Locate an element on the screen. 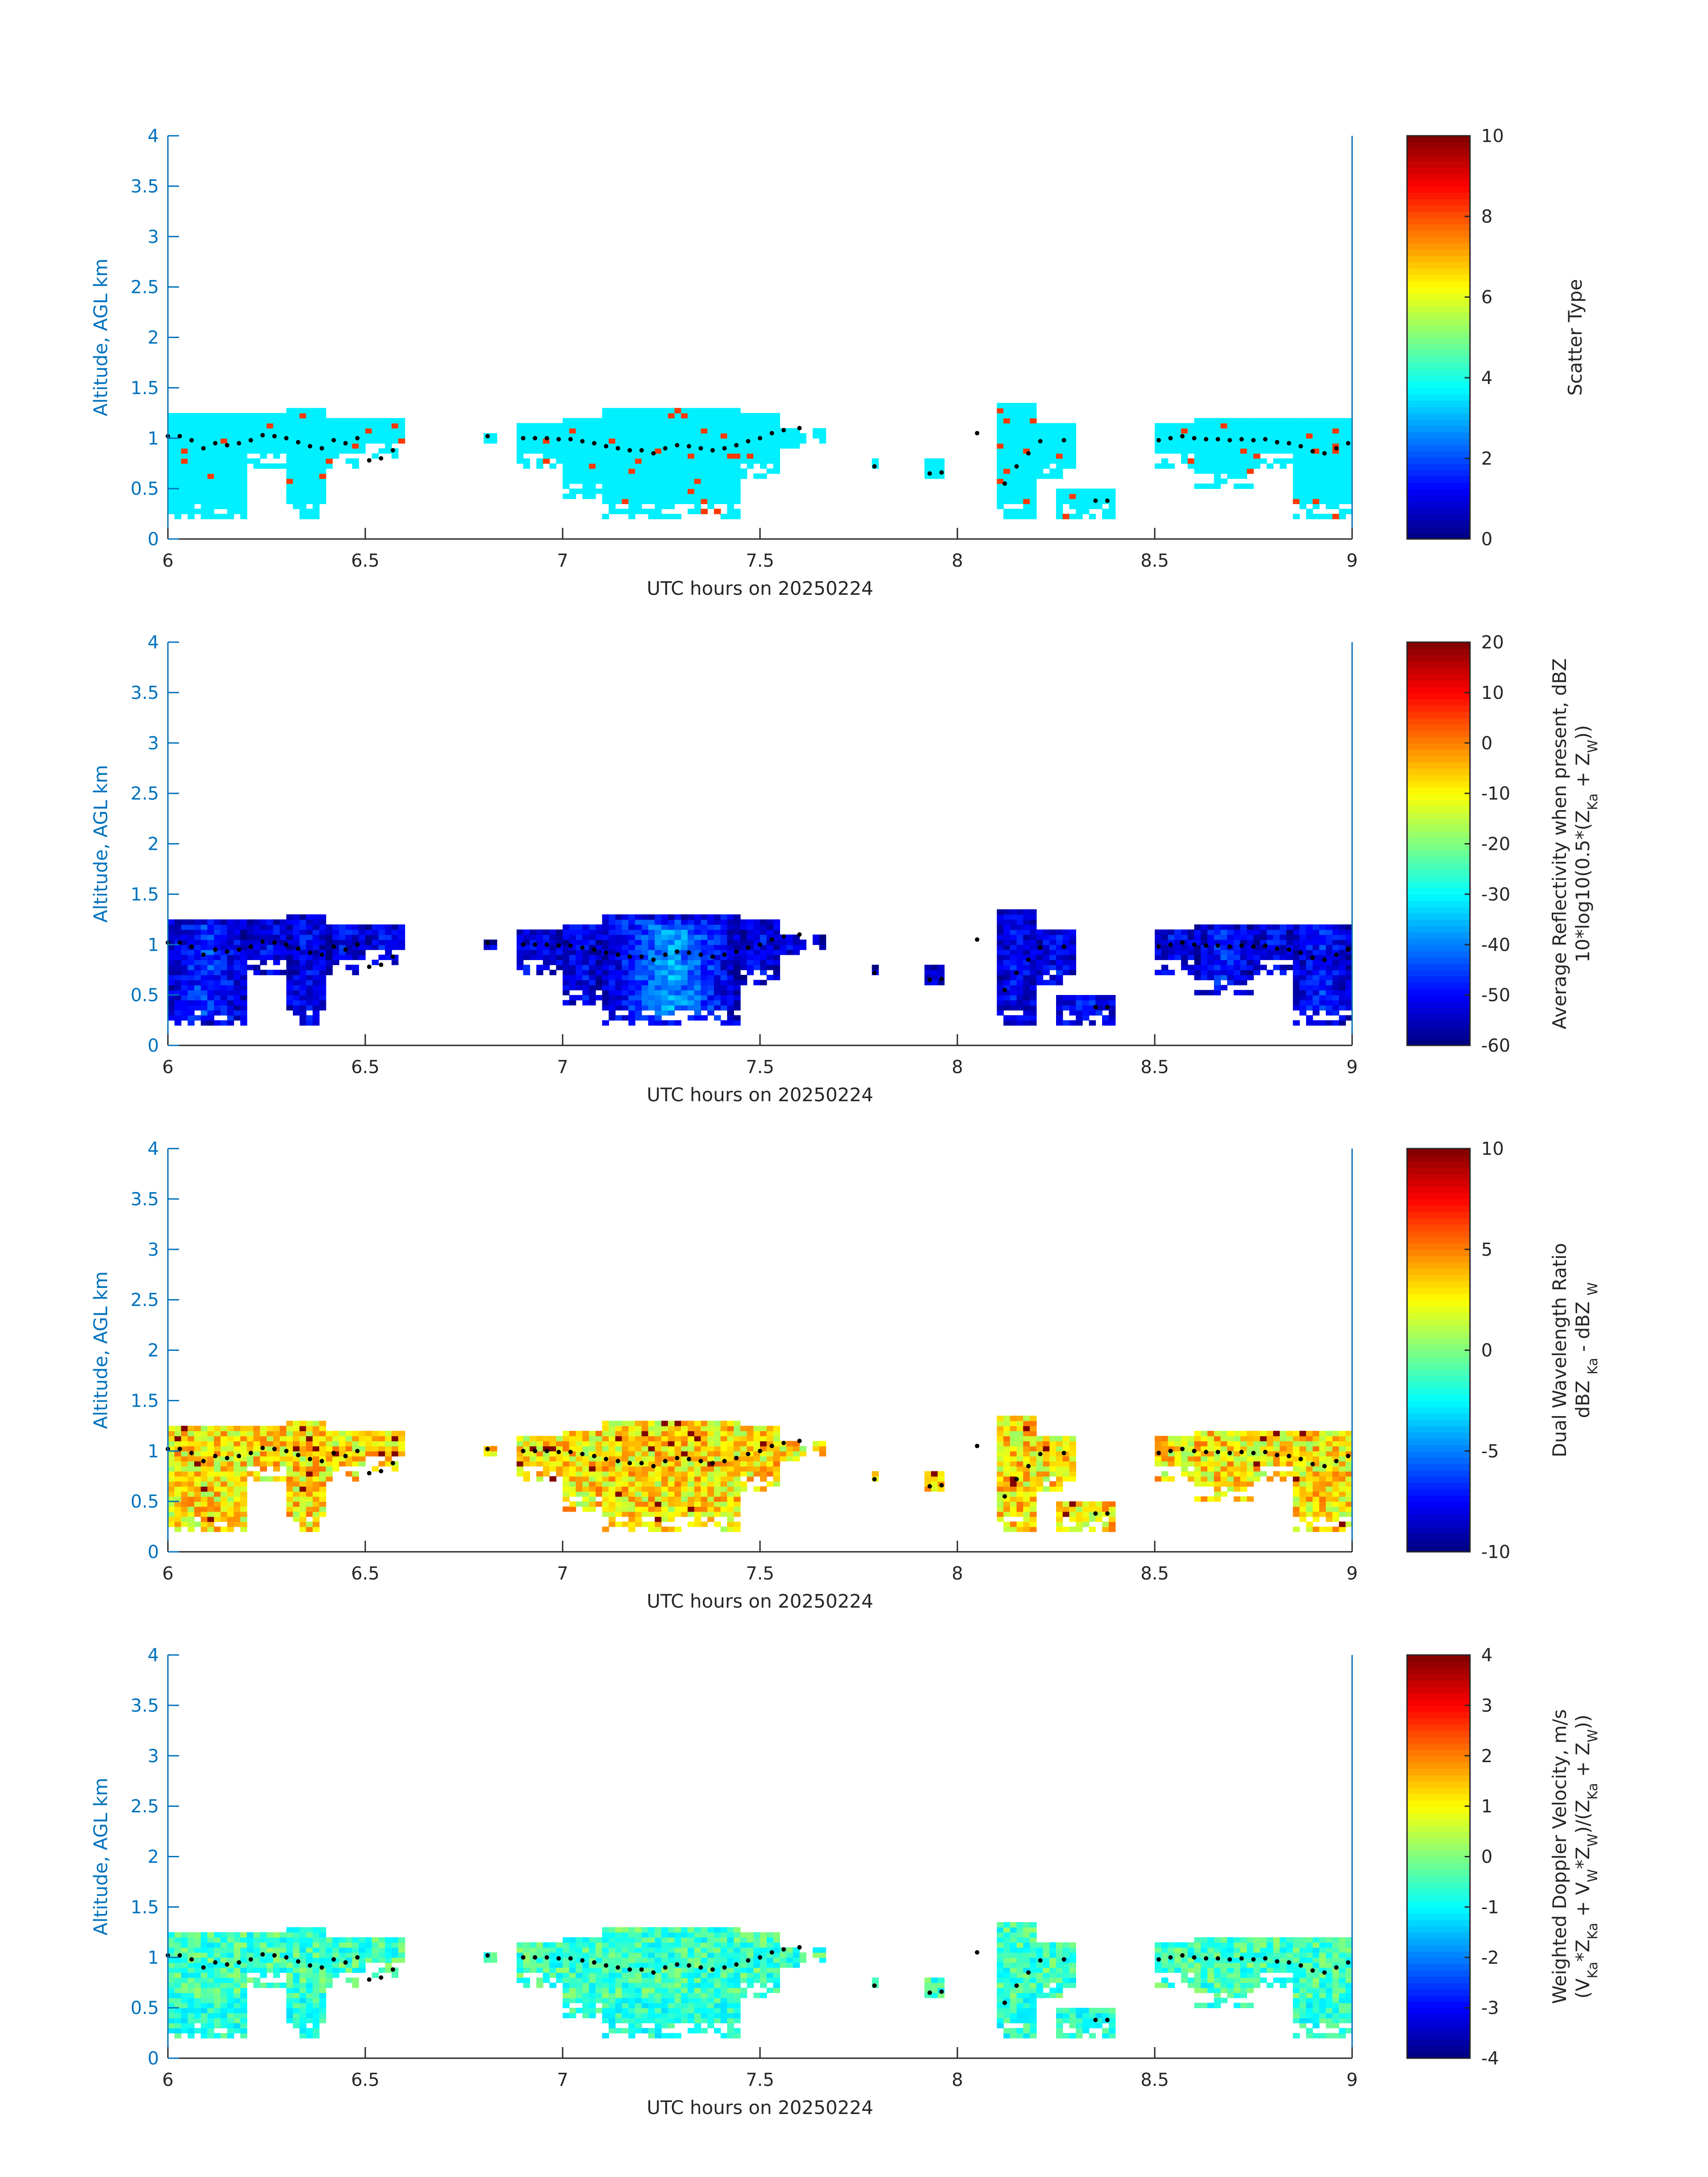  y-tick-label: 3 is located at coordinates (153, 237).